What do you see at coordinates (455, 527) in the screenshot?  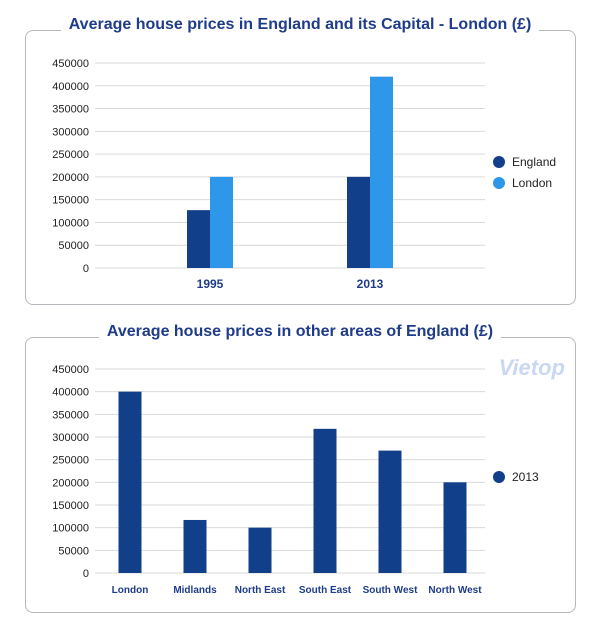 I see `bar-2013-north-west` at bounding box center [455, 527].